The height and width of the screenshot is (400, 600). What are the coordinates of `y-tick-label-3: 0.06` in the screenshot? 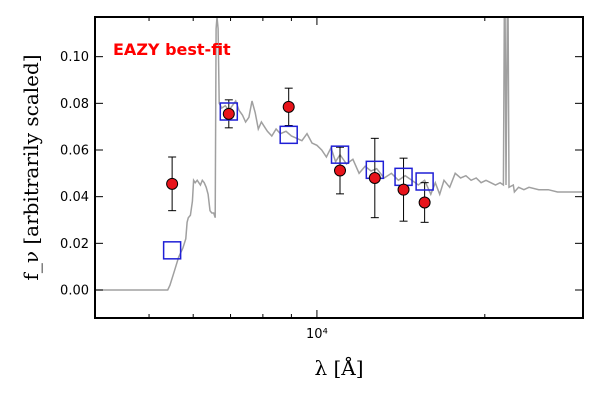 It's located at (74, 151).